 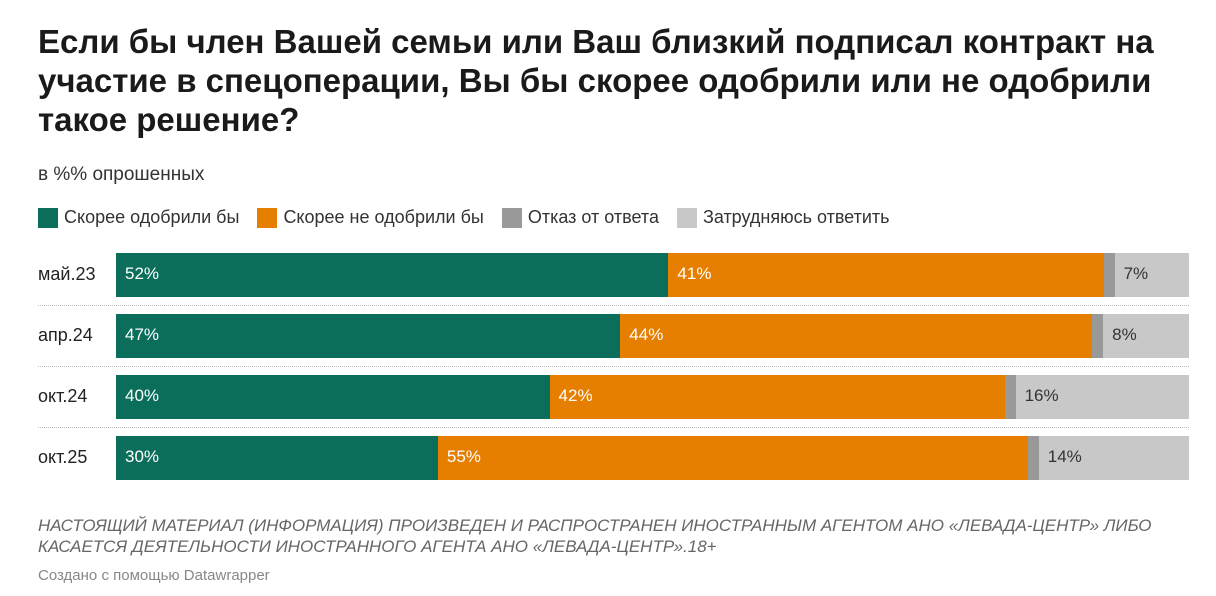 I want to click on data-label: 41%, so click(x=694, y=273).